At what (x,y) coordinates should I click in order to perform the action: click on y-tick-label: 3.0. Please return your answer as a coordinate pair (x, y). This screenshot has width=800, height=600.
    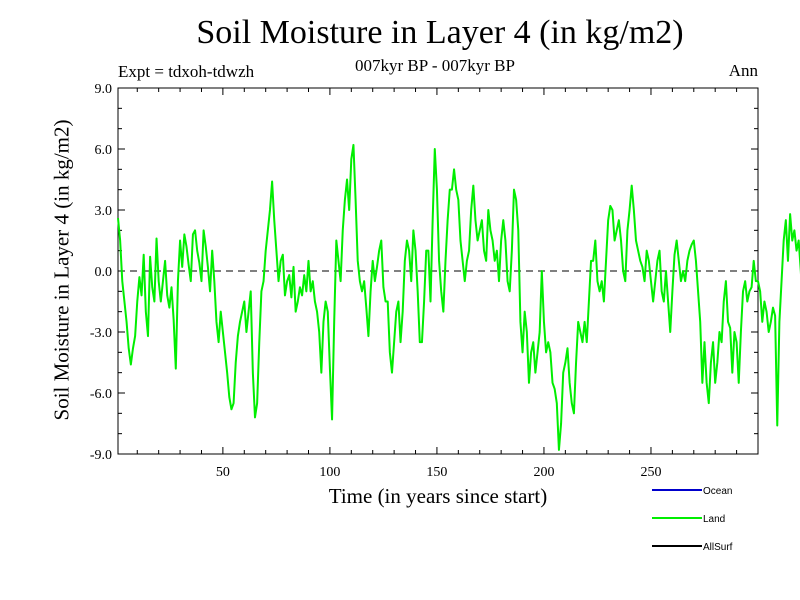
    Looking at the image, I should click on (104, 211).